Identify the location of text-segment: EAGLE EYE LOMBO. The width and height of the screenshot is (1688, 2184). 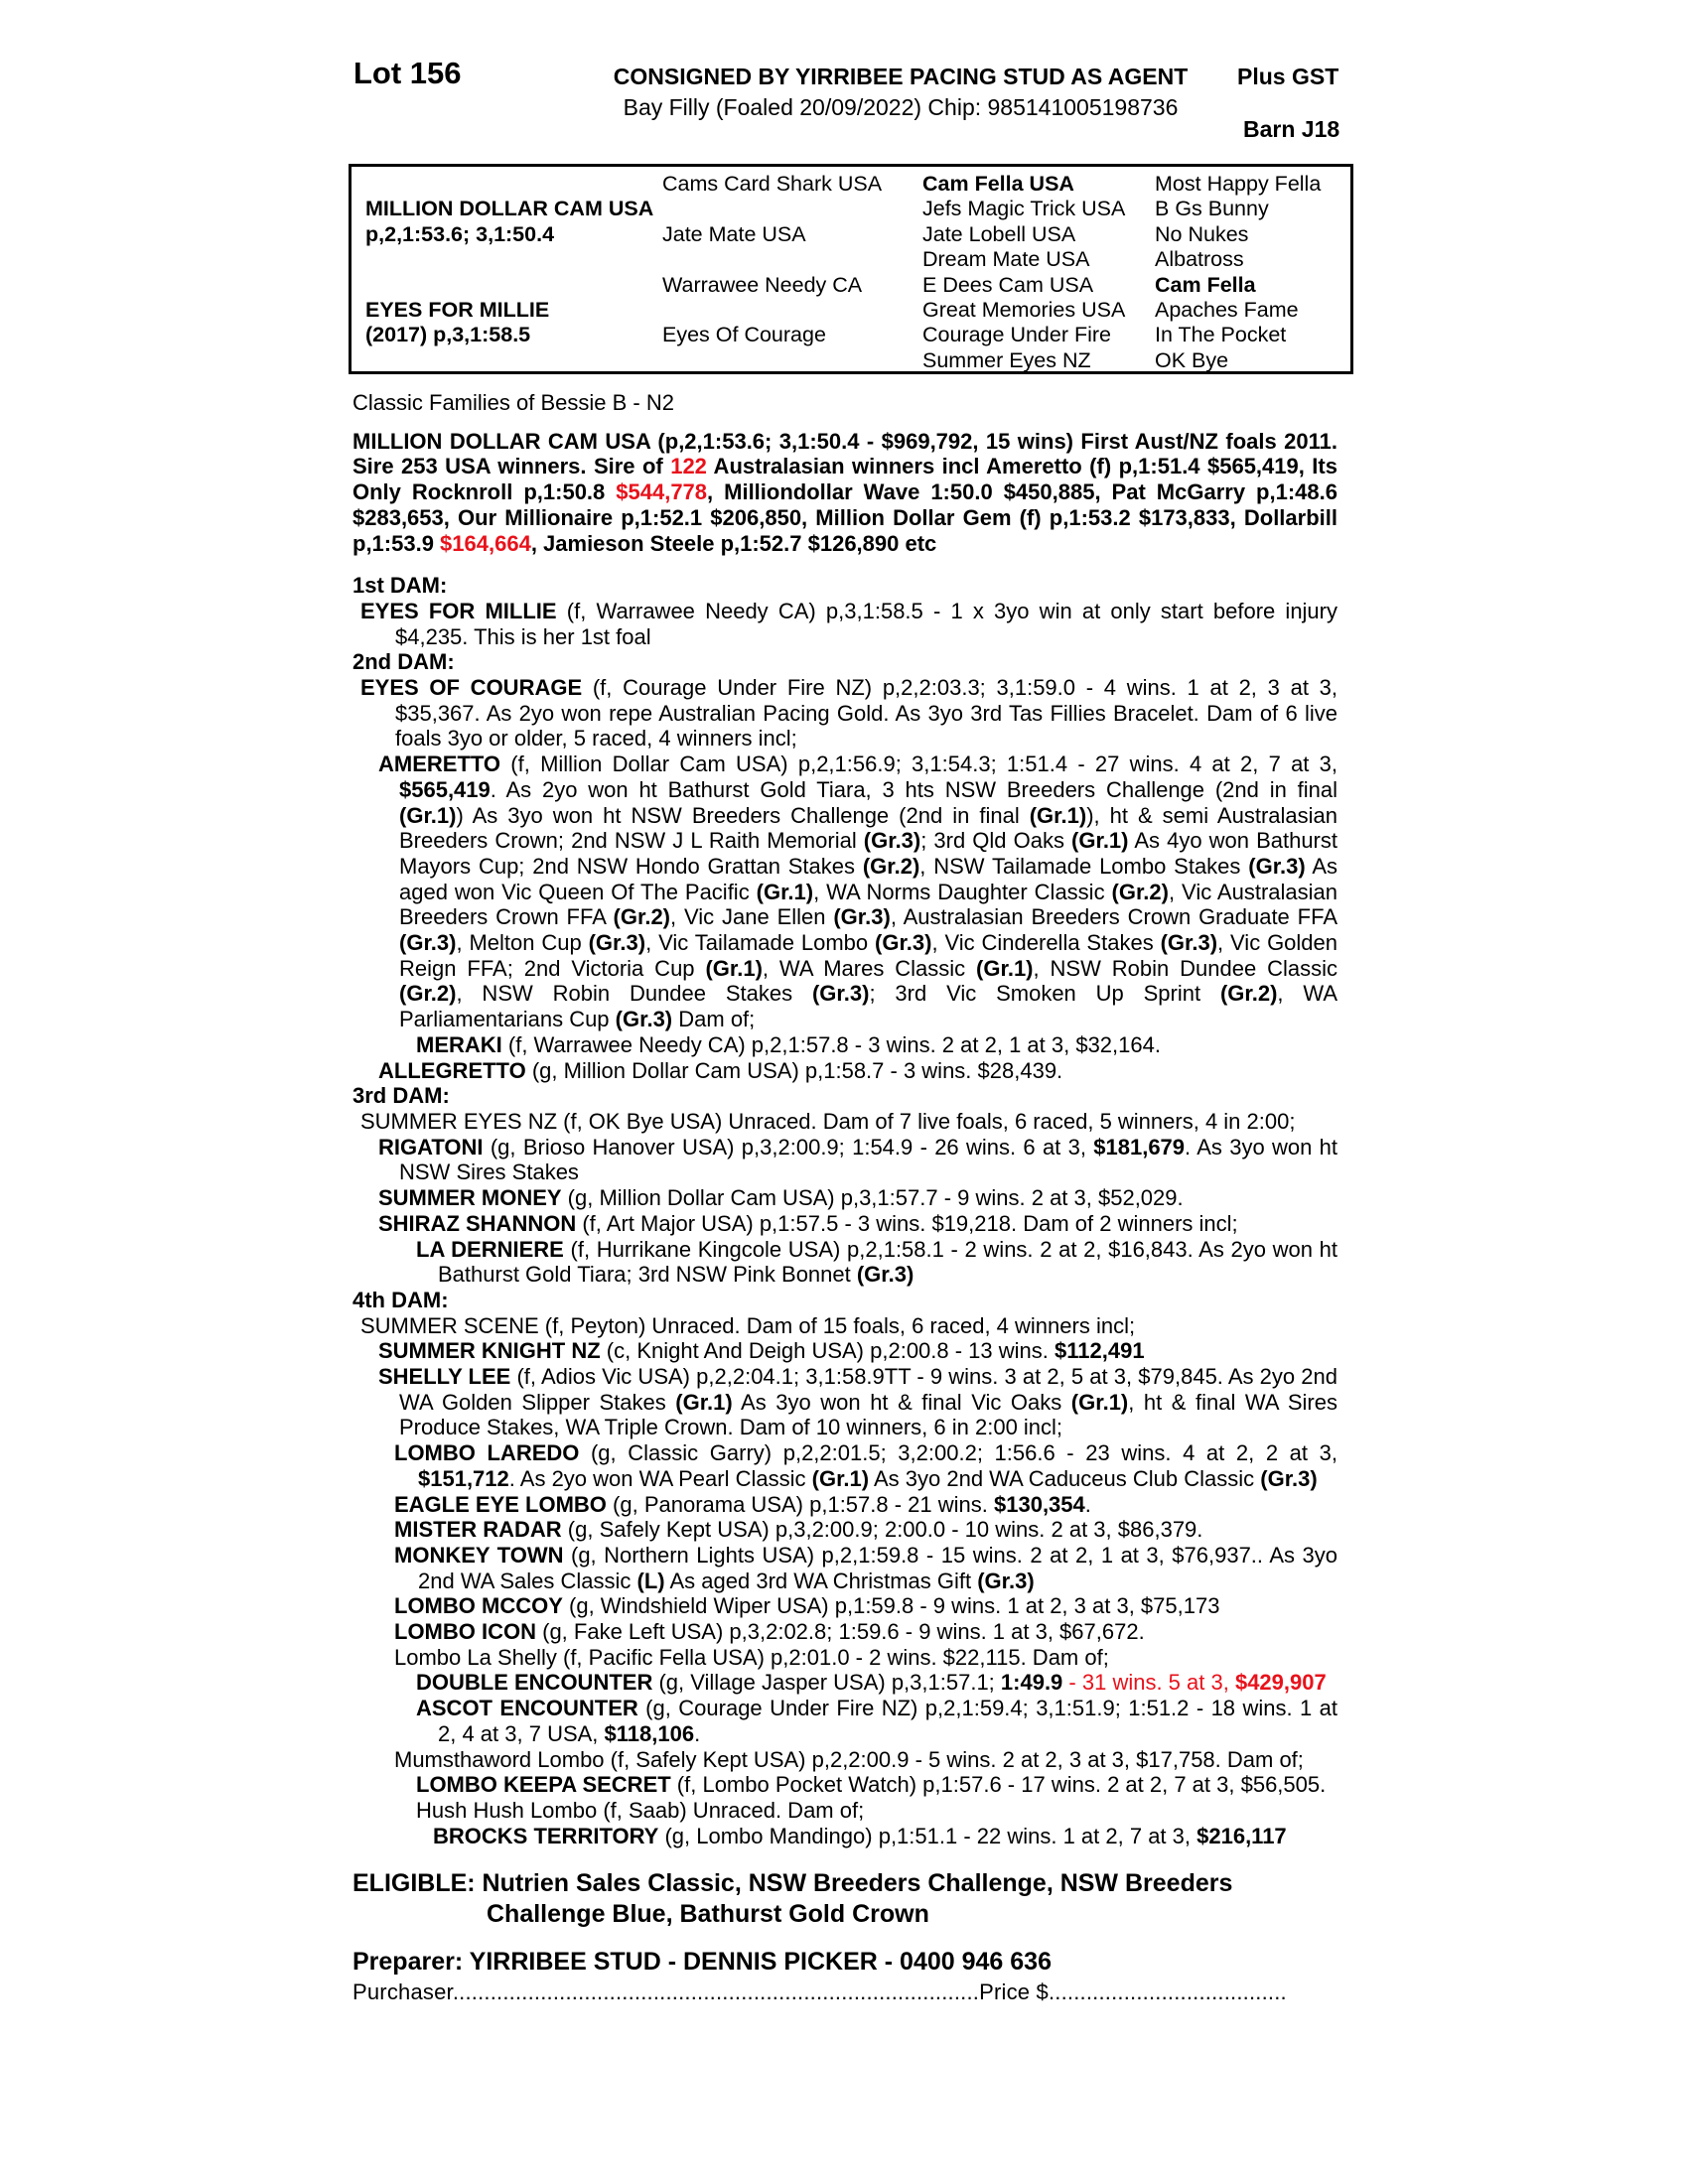
(500, 1504).